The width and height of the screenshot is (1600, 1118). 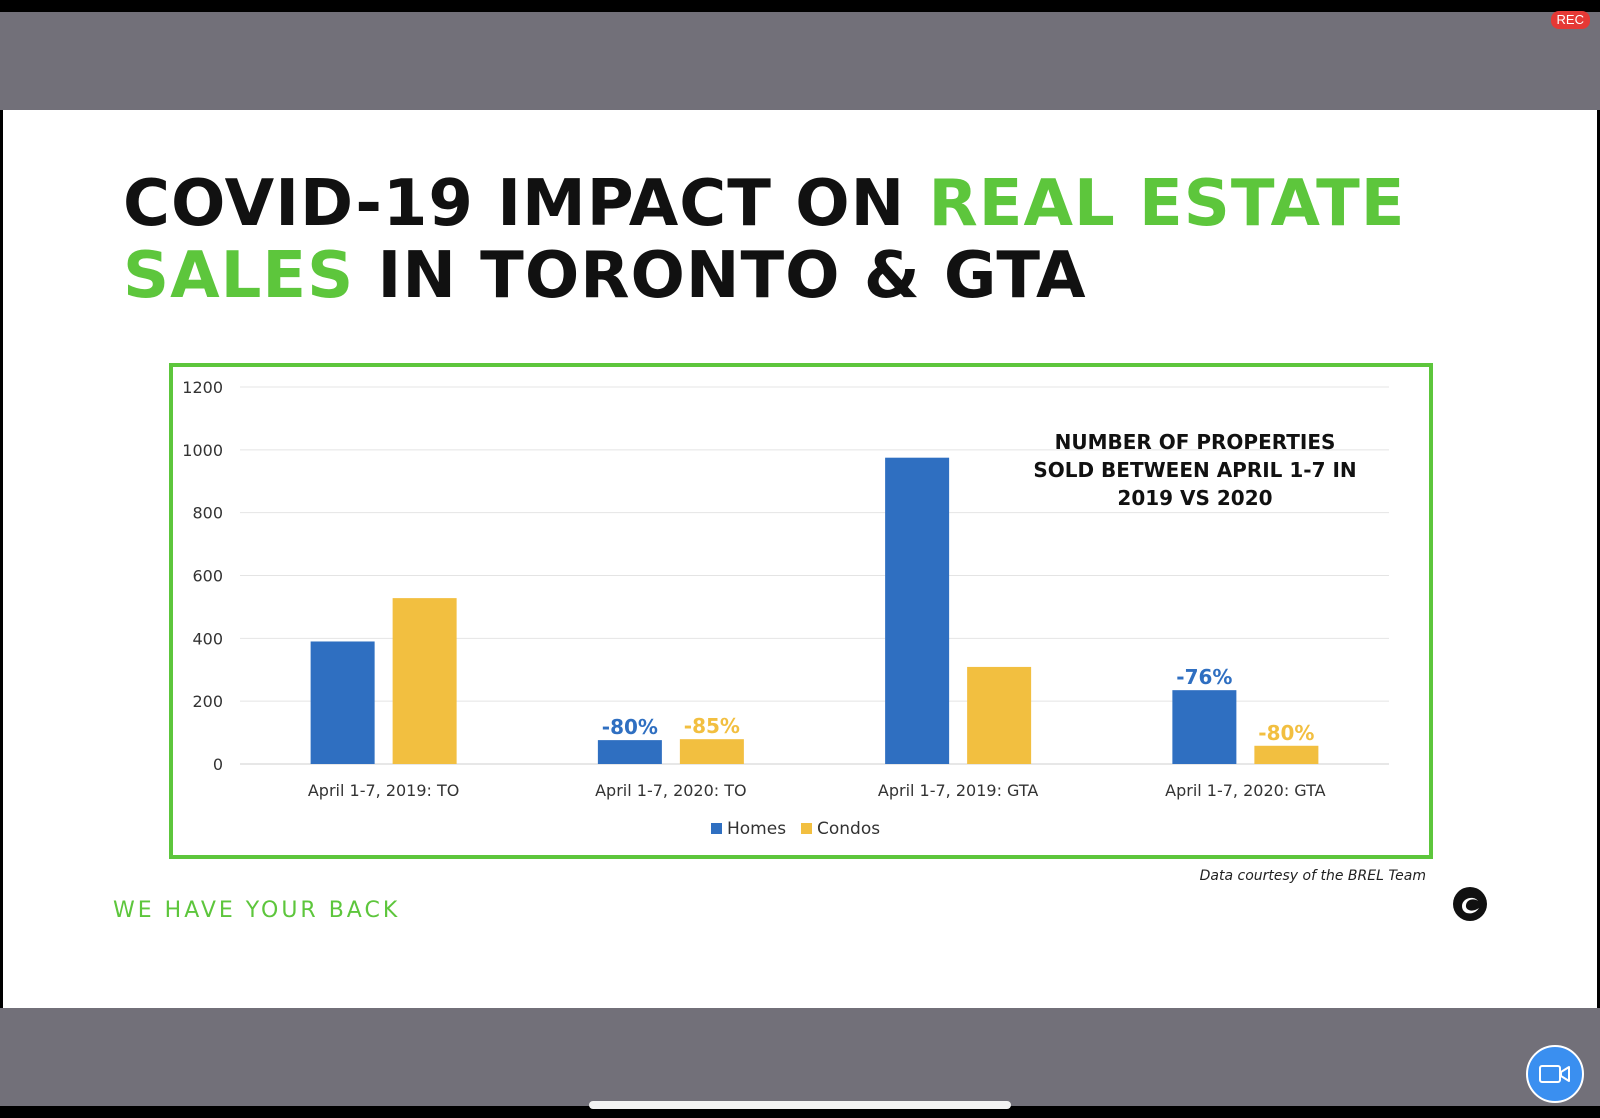 What do you see at coordinates (1194, 470) in the screenshot?
I see `chart-title-line: SOLD BETWEEN APRIL 1-7 IN` at bounding box center [1194, 470].